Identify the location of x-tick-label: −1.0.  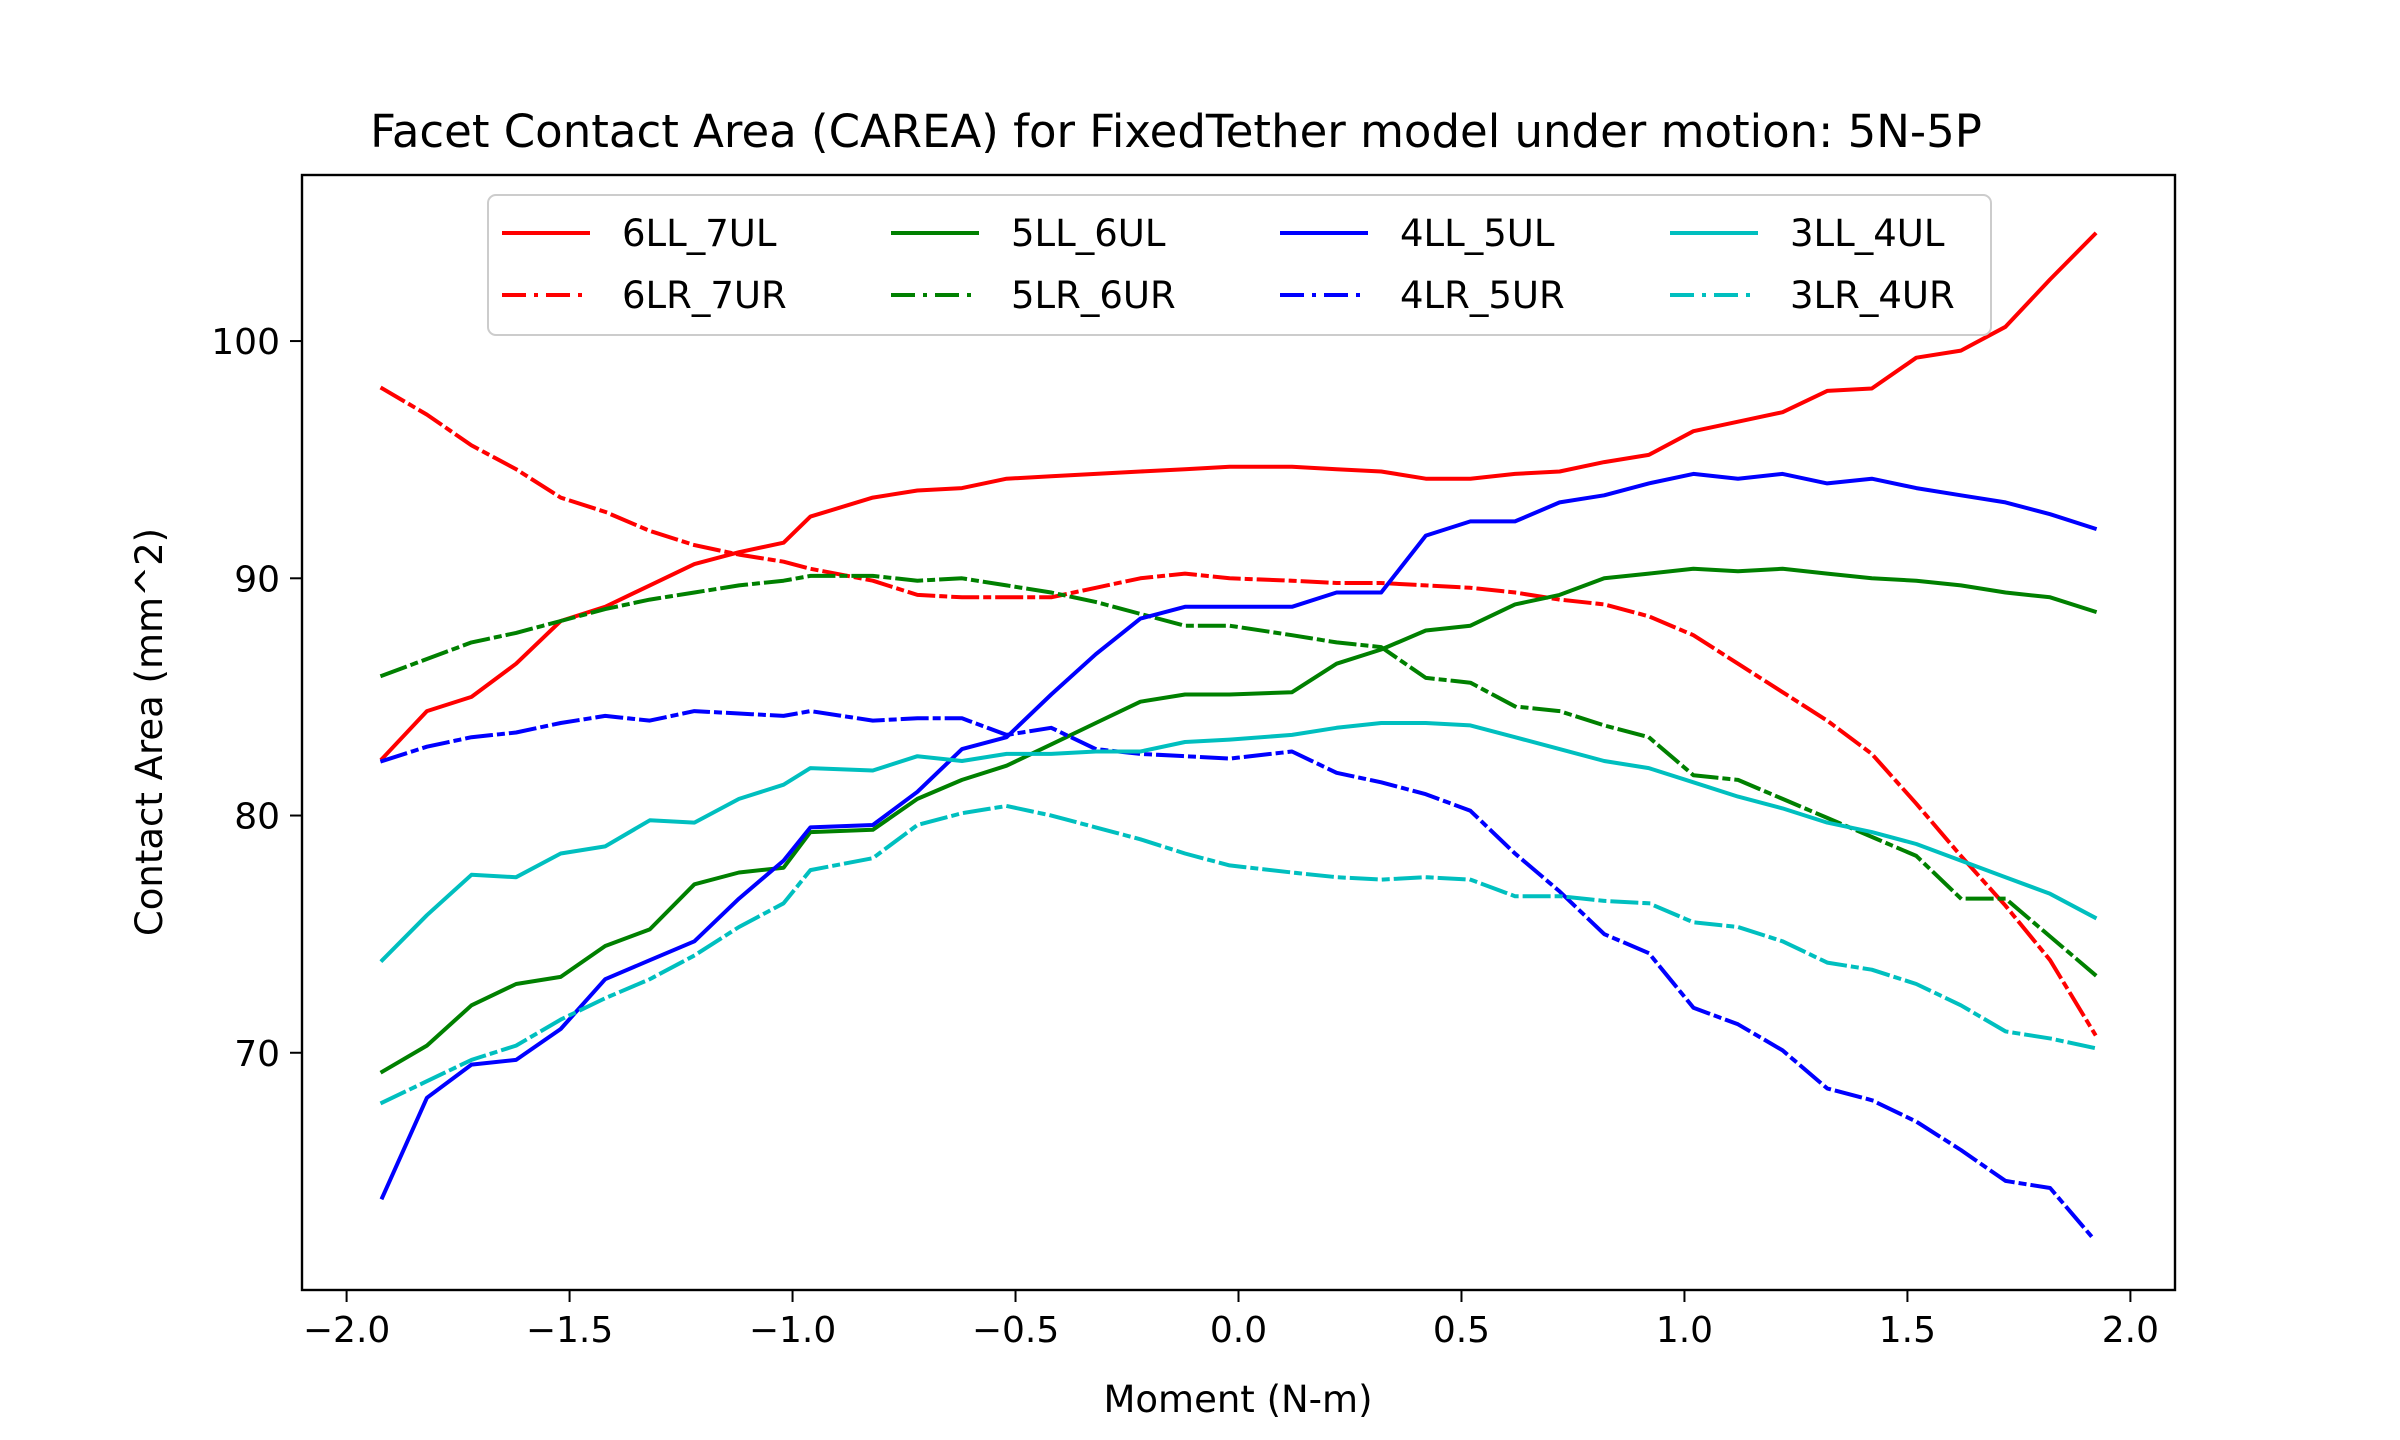
(792, 1330).